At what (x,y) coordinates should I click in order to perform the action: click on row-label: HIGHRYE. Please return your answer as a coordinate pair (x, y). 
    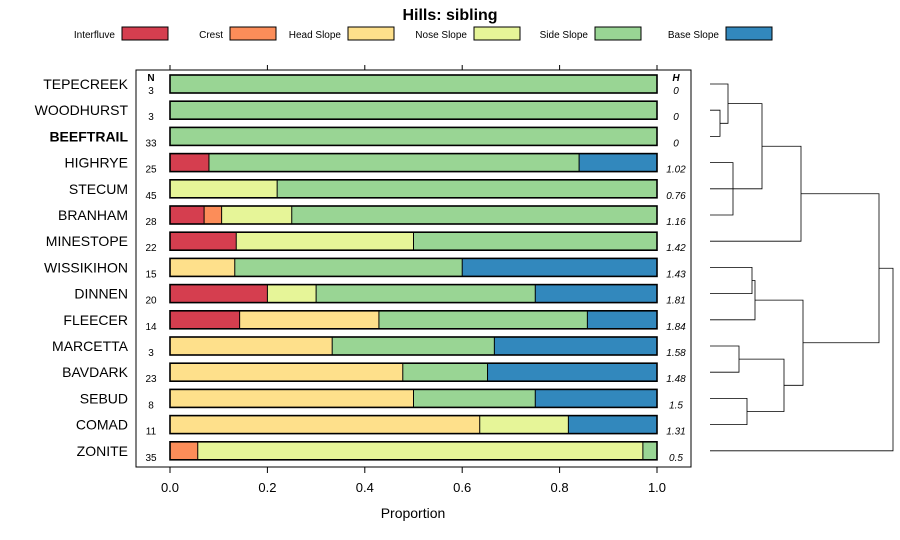
    Looking at the image, I should click on (96, 163).